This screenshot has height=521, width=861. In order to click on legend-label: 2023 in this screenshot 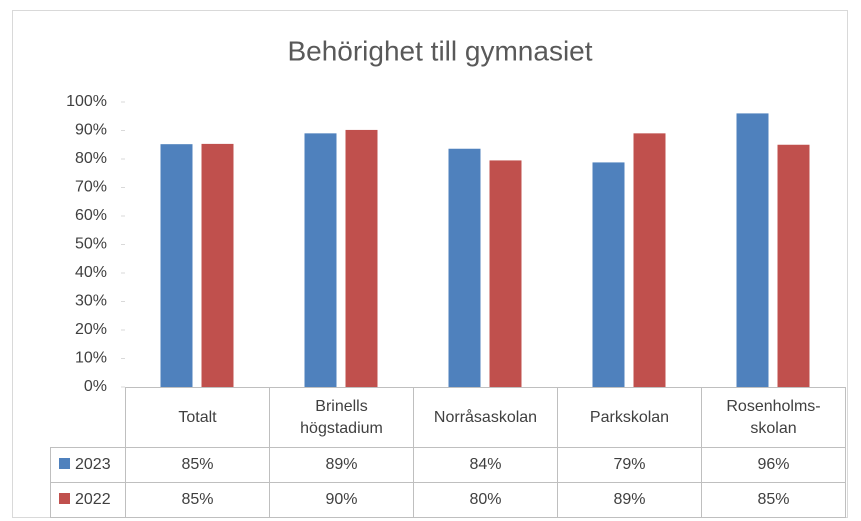, I will do `click(93, 464)`.